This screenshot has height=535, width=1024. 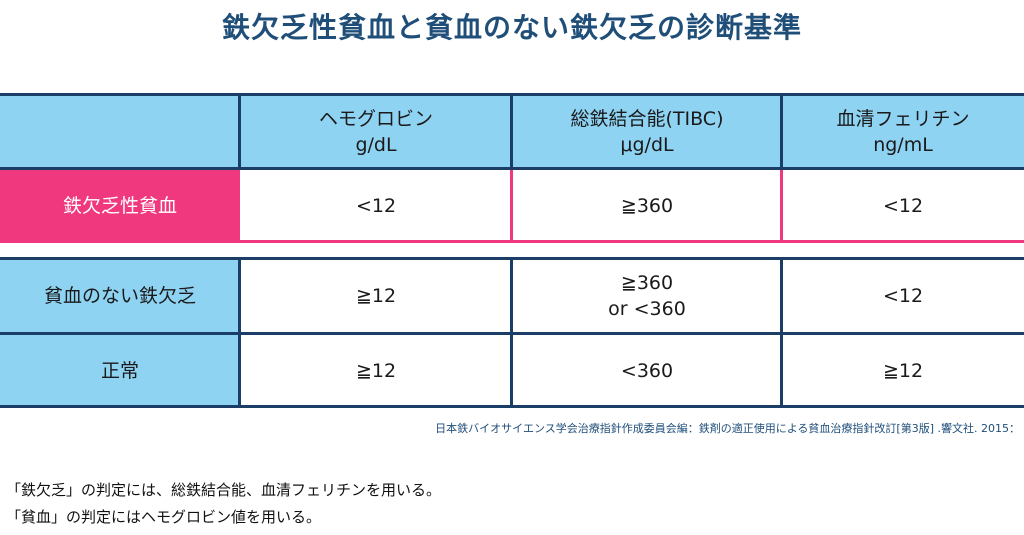 I want to click on page-title: 鉄欠乏性貧血と貧血のない鉄欠乏の診断基準, so click(x=511, y=27).